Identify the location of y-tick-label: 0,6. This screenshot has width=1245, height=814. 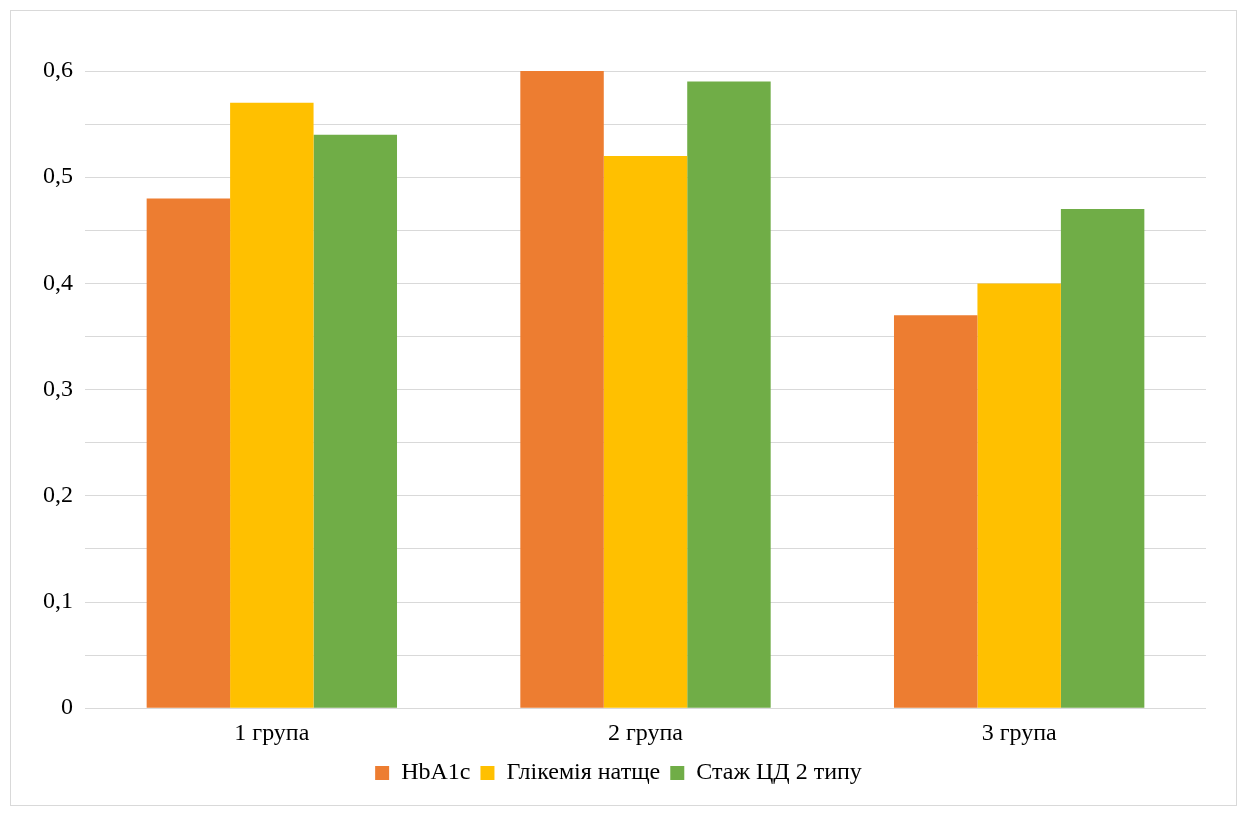
(58, 69).